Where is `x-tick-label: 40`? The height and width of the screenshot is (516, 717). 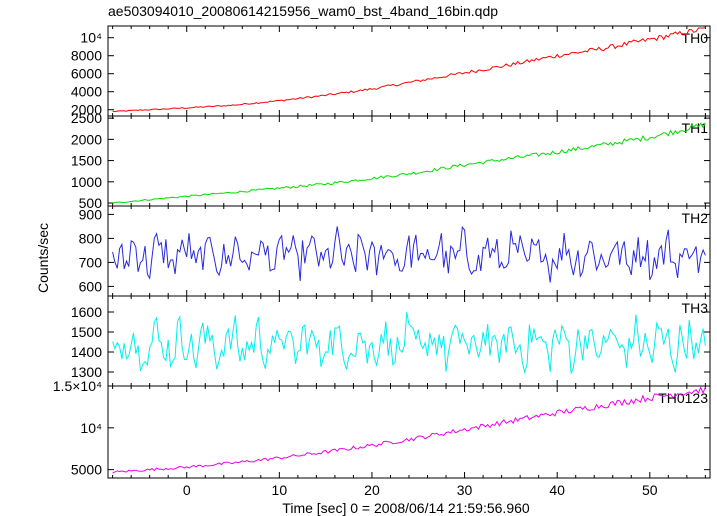
x-tick-label: 40 is located at coordinates (557, 490).